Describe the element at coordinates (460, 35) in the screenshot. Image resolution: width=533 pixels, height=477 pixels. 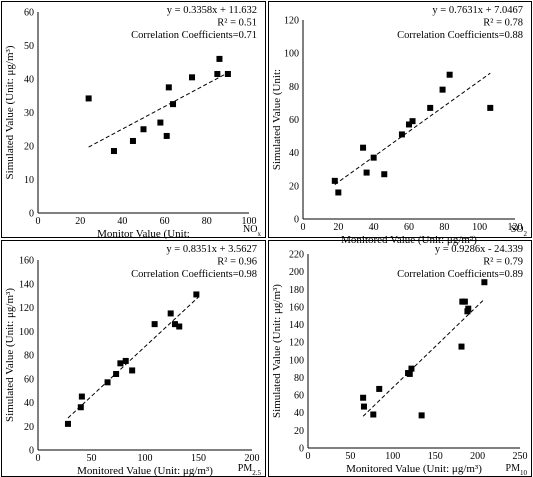
I see `correlation-coefficient: Correlation Coefficients=0.88` at that location.